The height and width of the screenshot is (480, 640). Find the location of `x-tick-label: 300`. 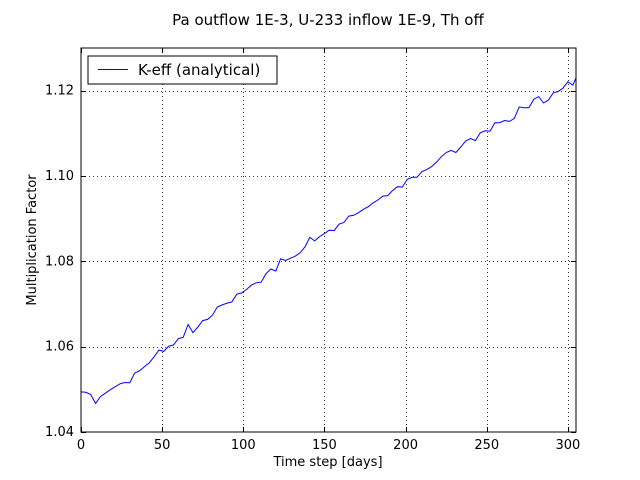

x-tick-label: 300 is located at coordinates (567, 445).